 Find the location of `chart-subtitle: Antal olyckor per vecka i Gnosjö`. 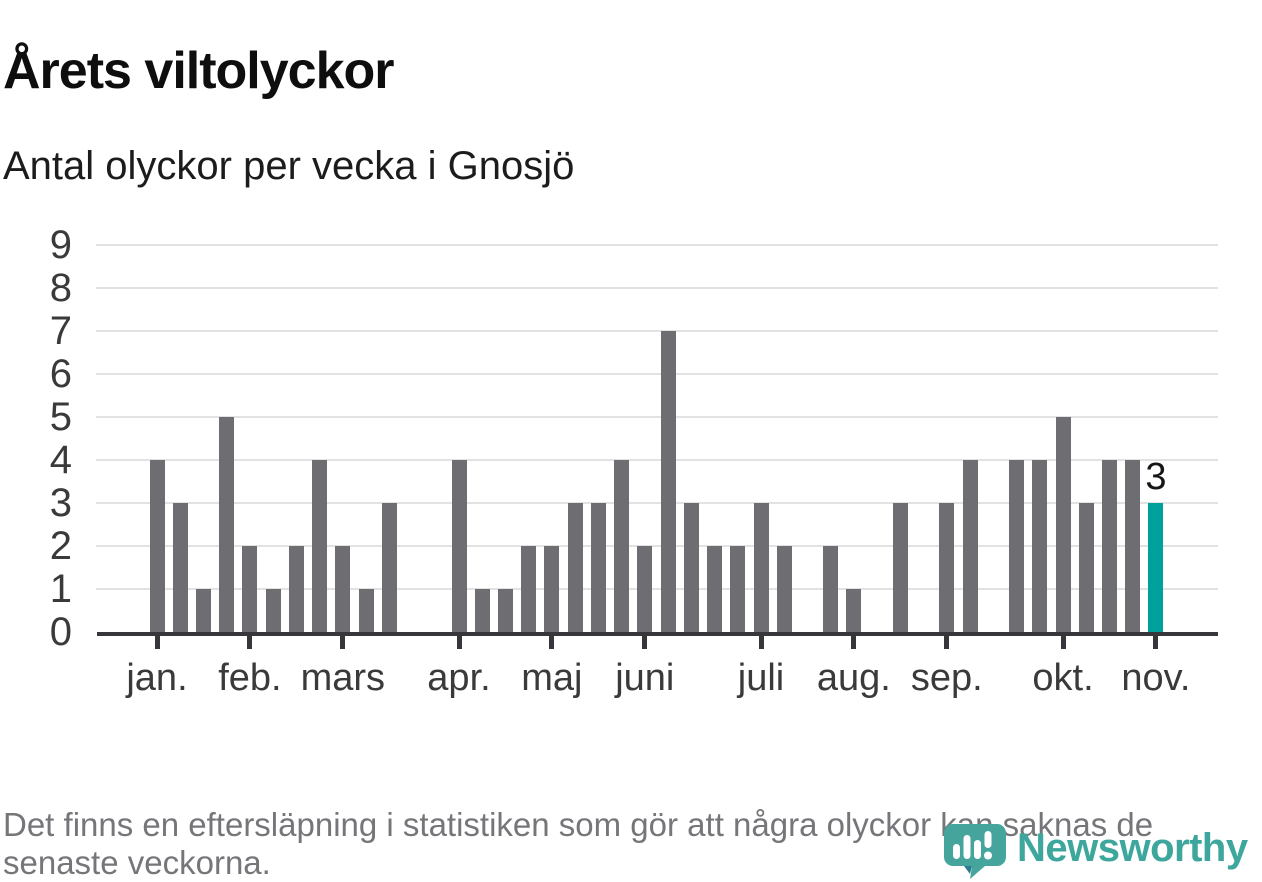

chart-subtitle: Antal olyckor per vecka i Gnosjö is located at coordinates (289, 166).